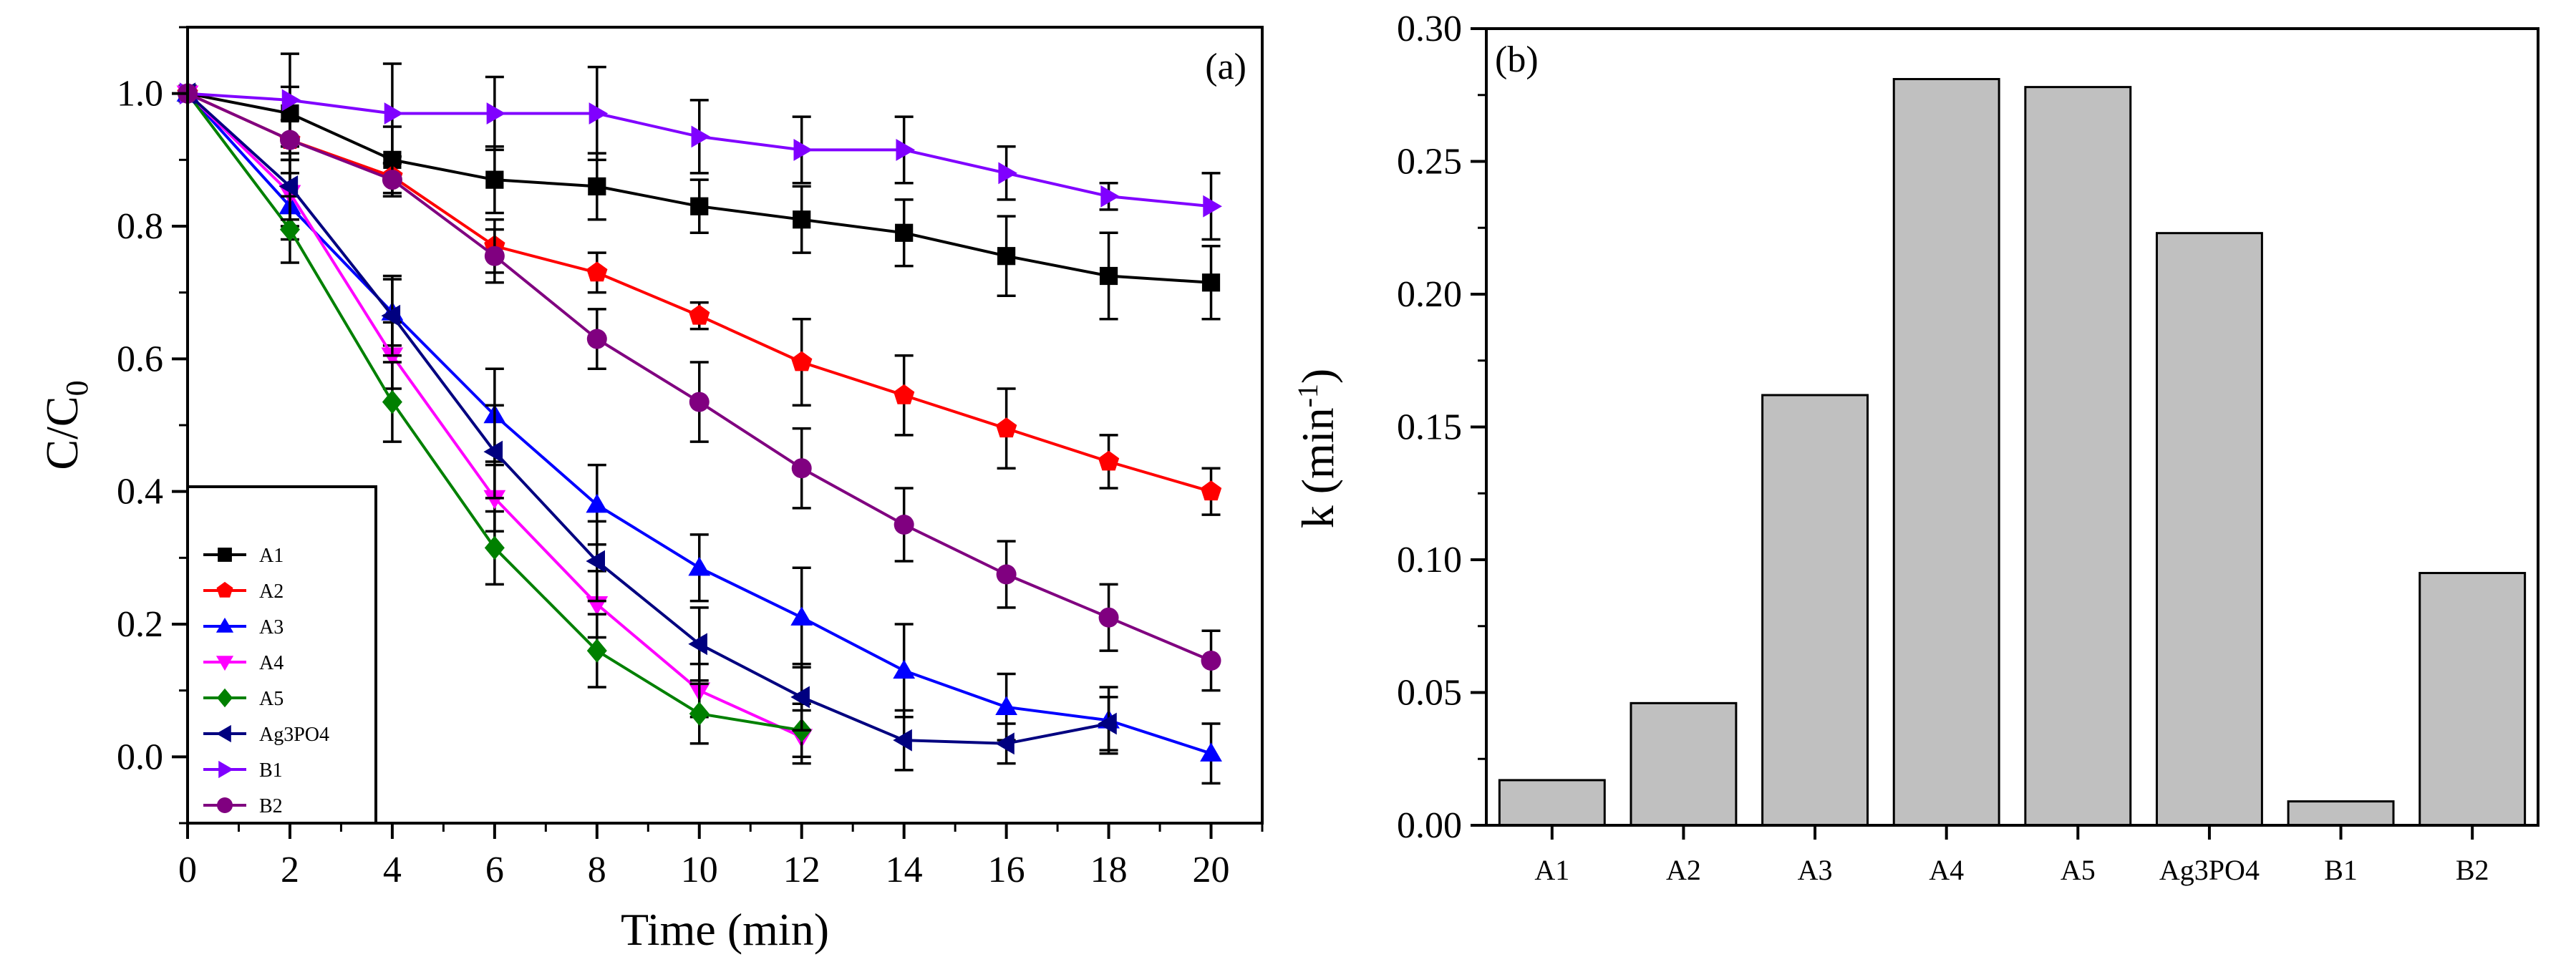  Describe the element at coordinates (243, 806) in the screenshot. I see `legend-item-B2: B2` at that location.